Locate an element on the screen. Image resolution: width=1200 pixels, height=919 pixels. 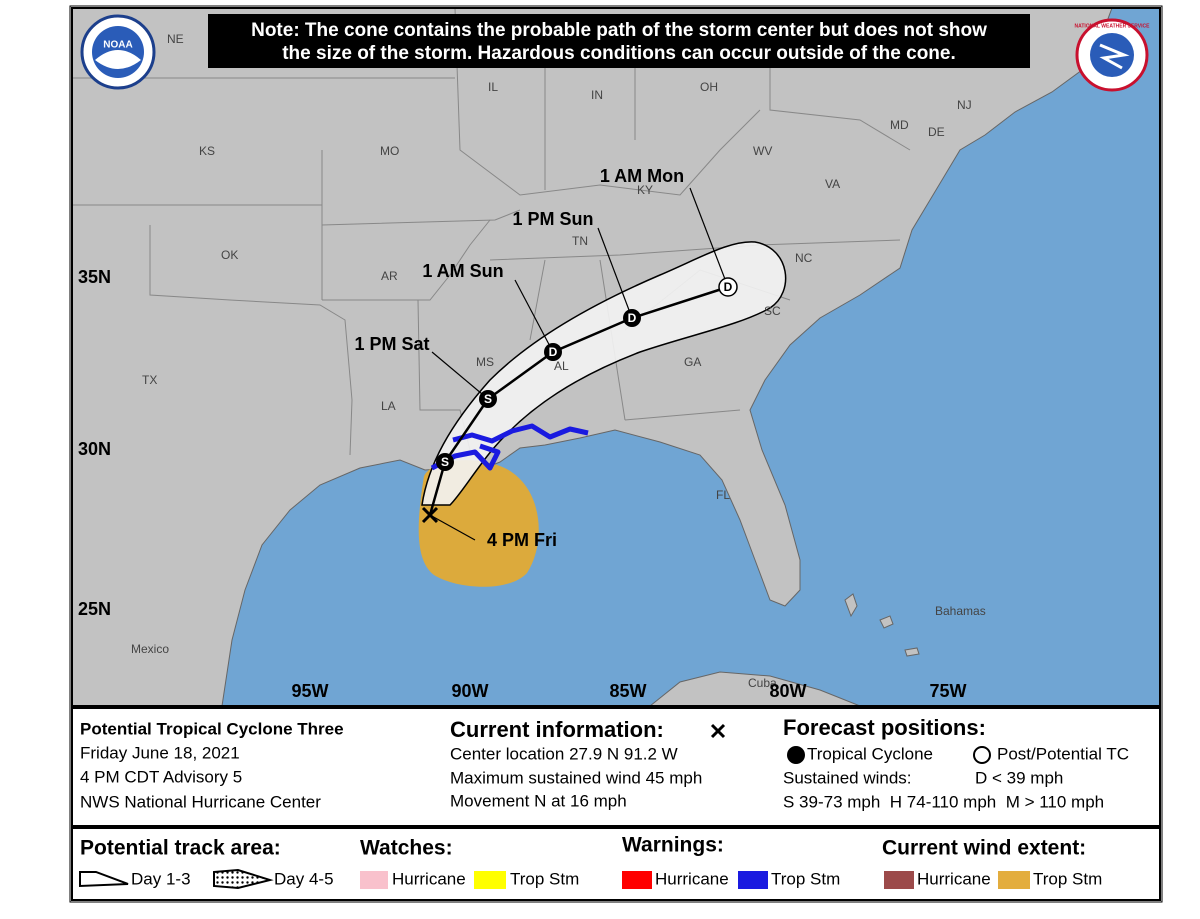
place: SC is located at coordinates (772, 311).